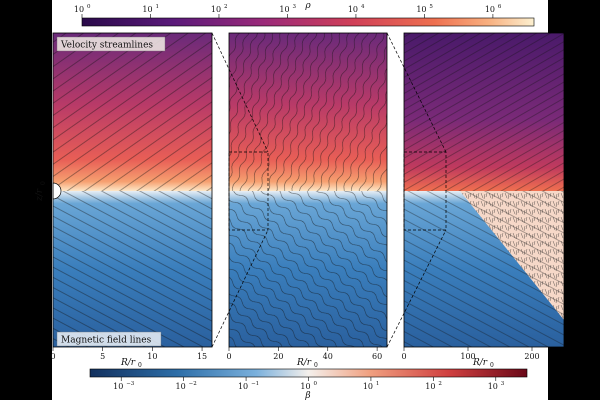 The width and height of the screenshot is (600, 400). Describe the element at coordinates (316, 365) in the screenshot. I see `xlabel-2-sub: 0` at that location.